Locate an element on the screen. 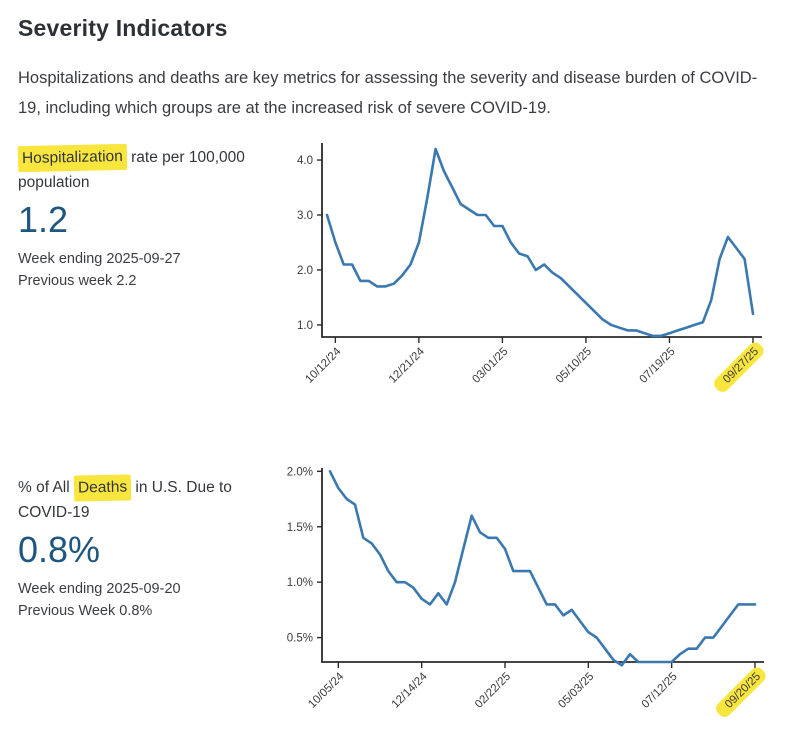 The image size is (802, 732). hospitalization-previous-week: Previous week 2.2 is located at coordinates (77, 281).